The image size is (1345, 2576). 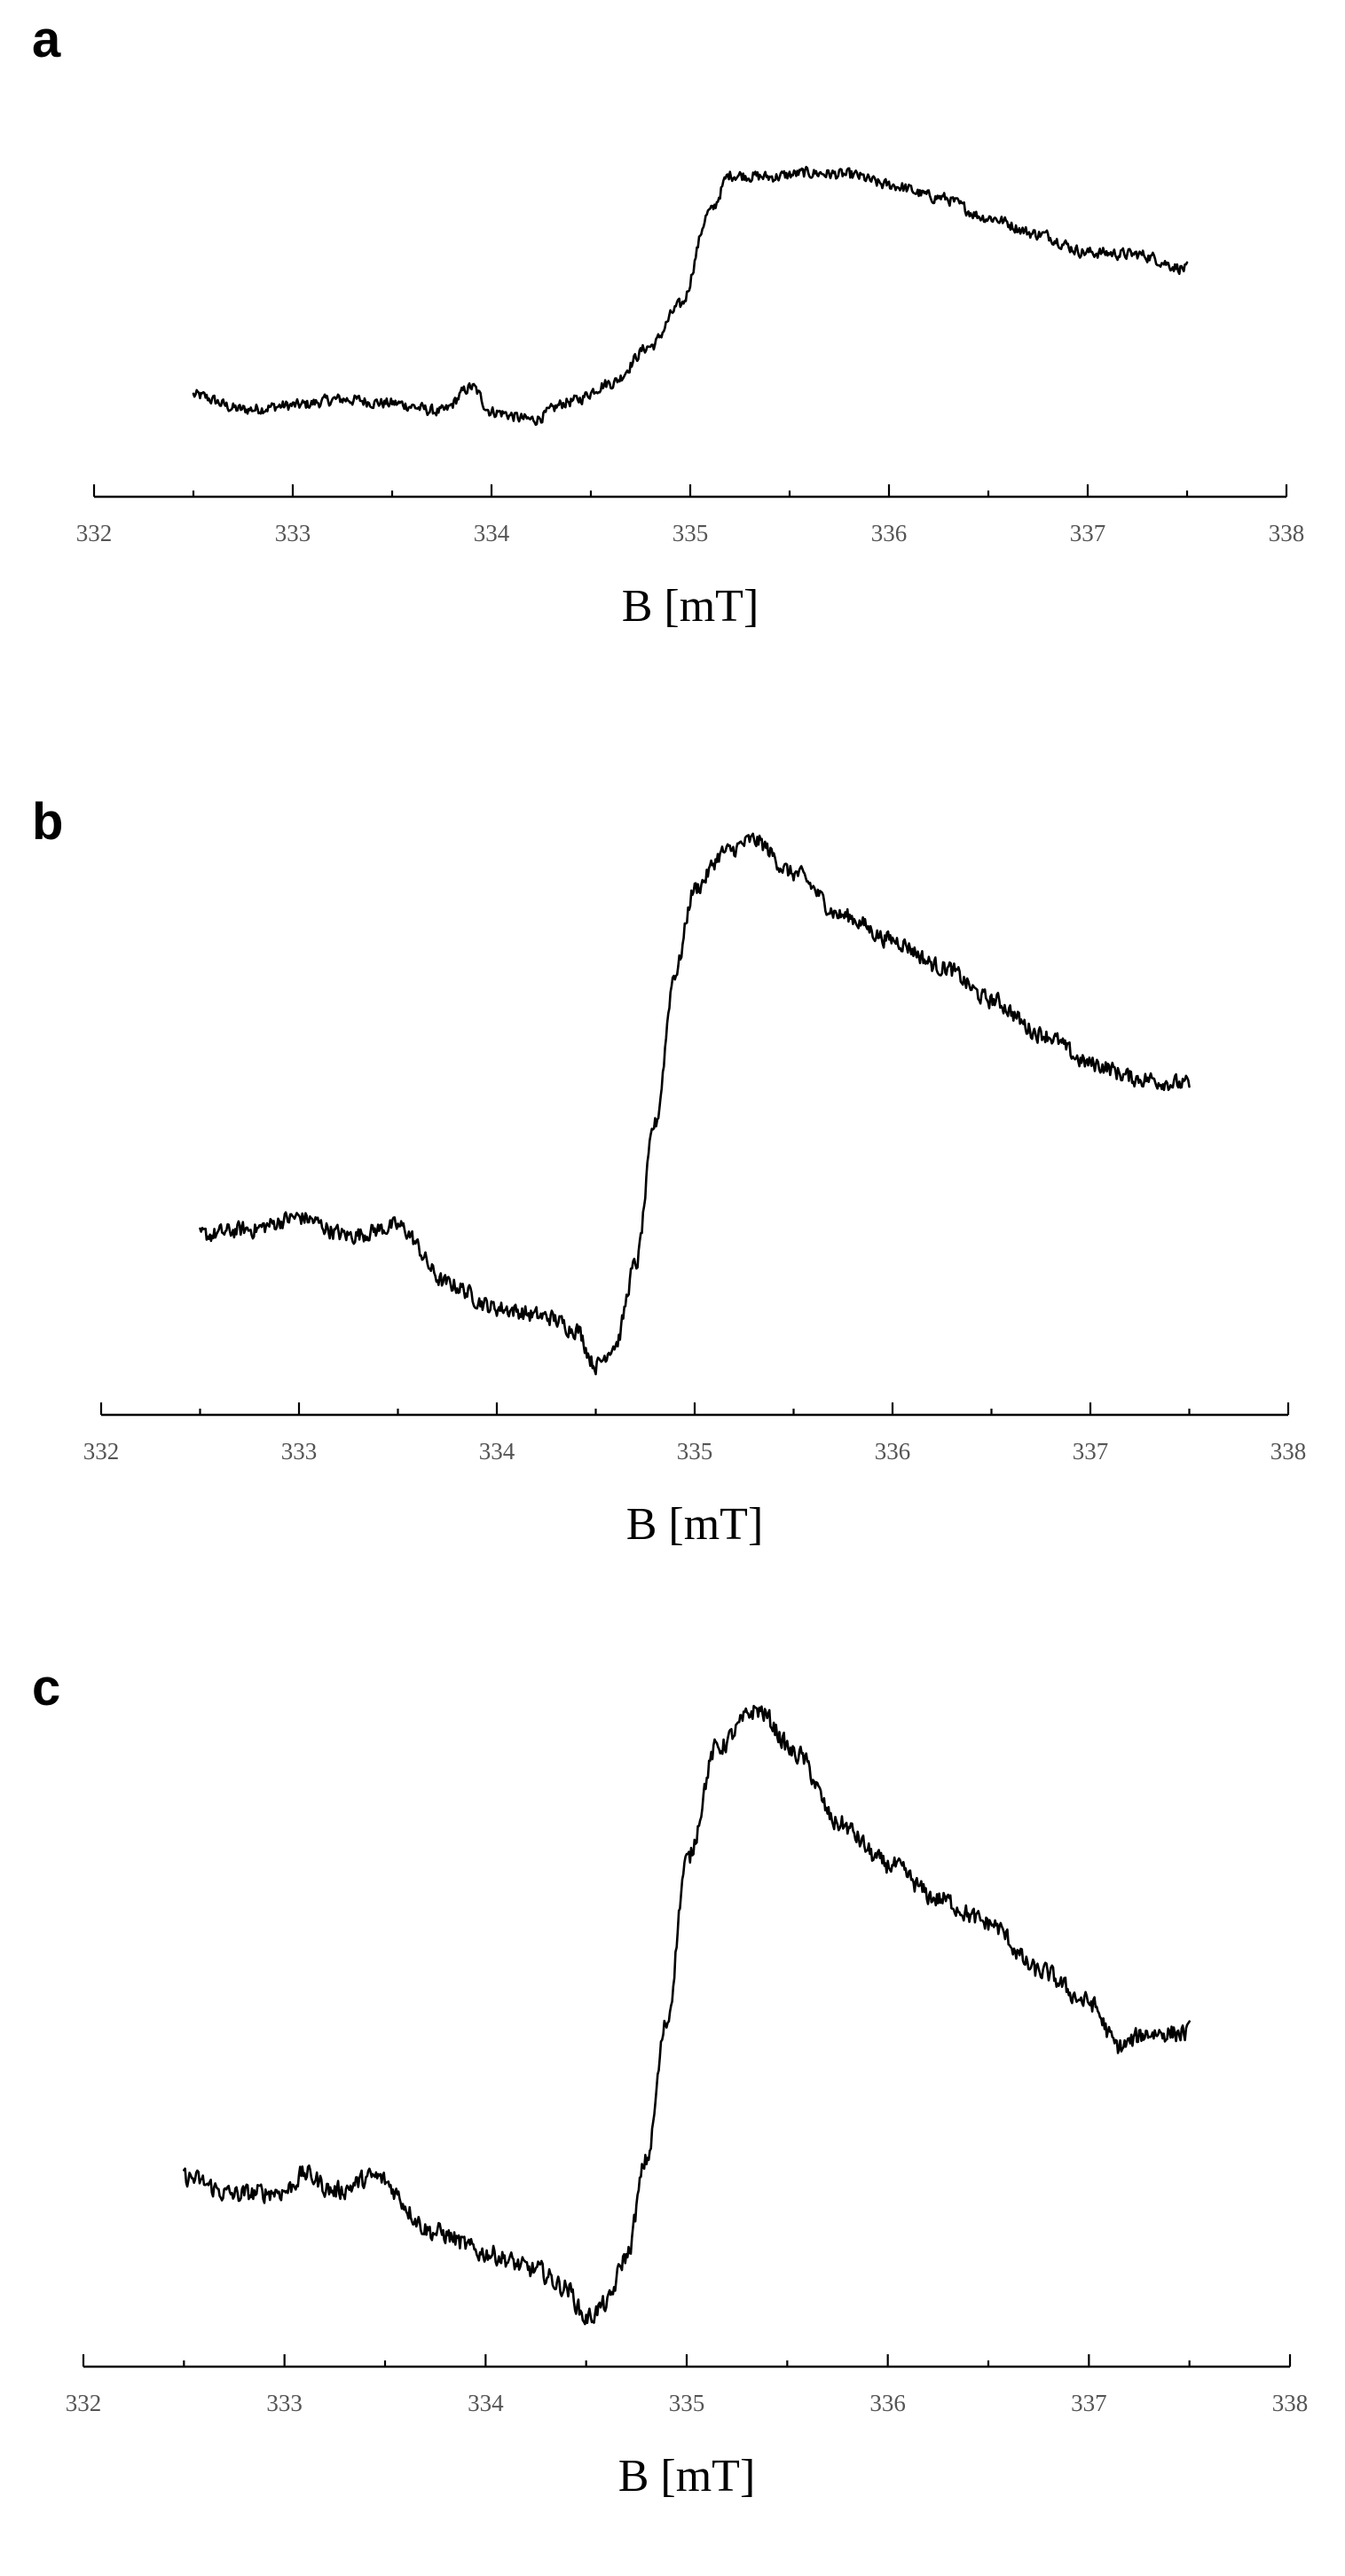 What do you see at coordinates (46, 1687) in the screenshot?
I see `panel-label-c: c` at bounding box center [46, 1687].